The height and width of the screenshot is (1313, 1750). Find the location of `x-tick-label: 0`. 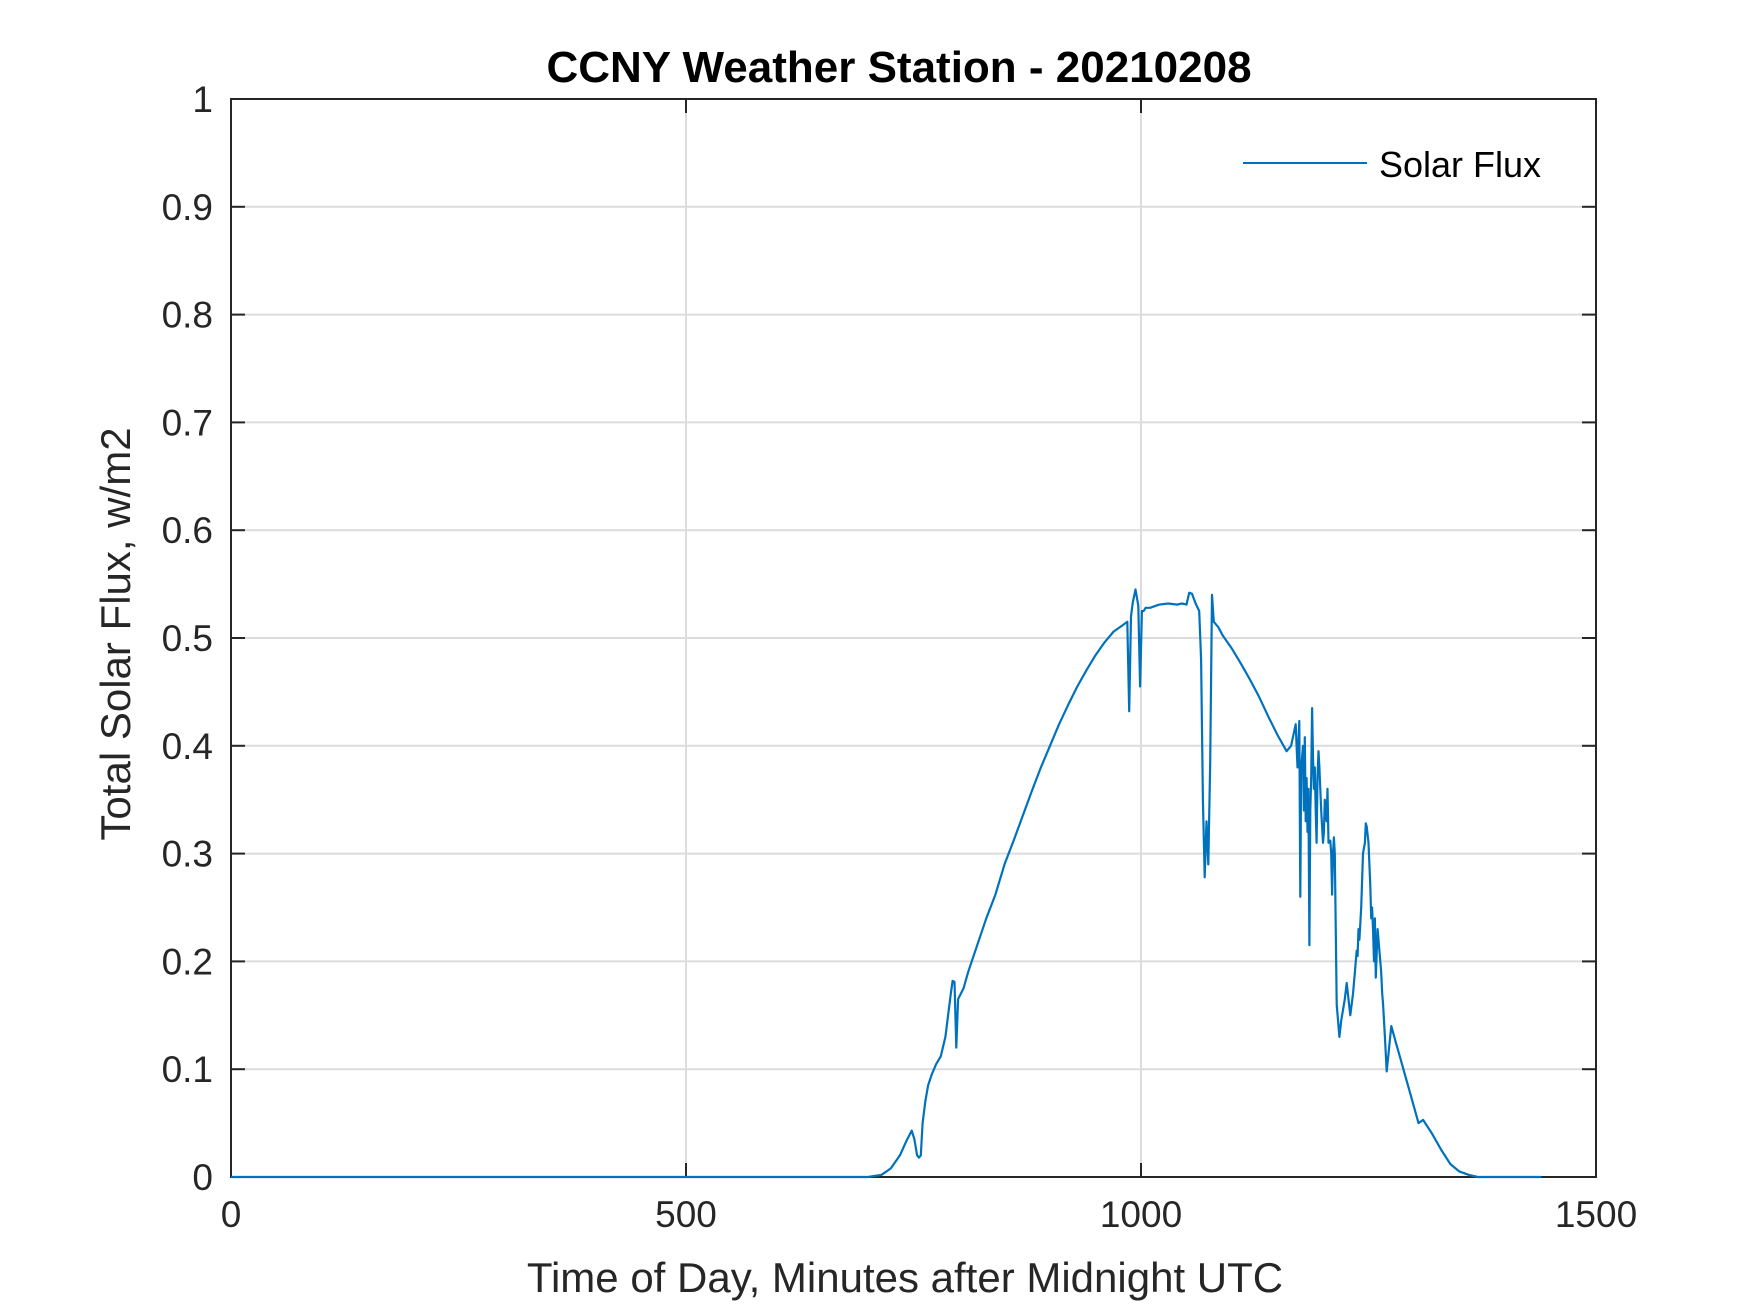

x-tick-label: 0 is located at coordinates (231, 1214).